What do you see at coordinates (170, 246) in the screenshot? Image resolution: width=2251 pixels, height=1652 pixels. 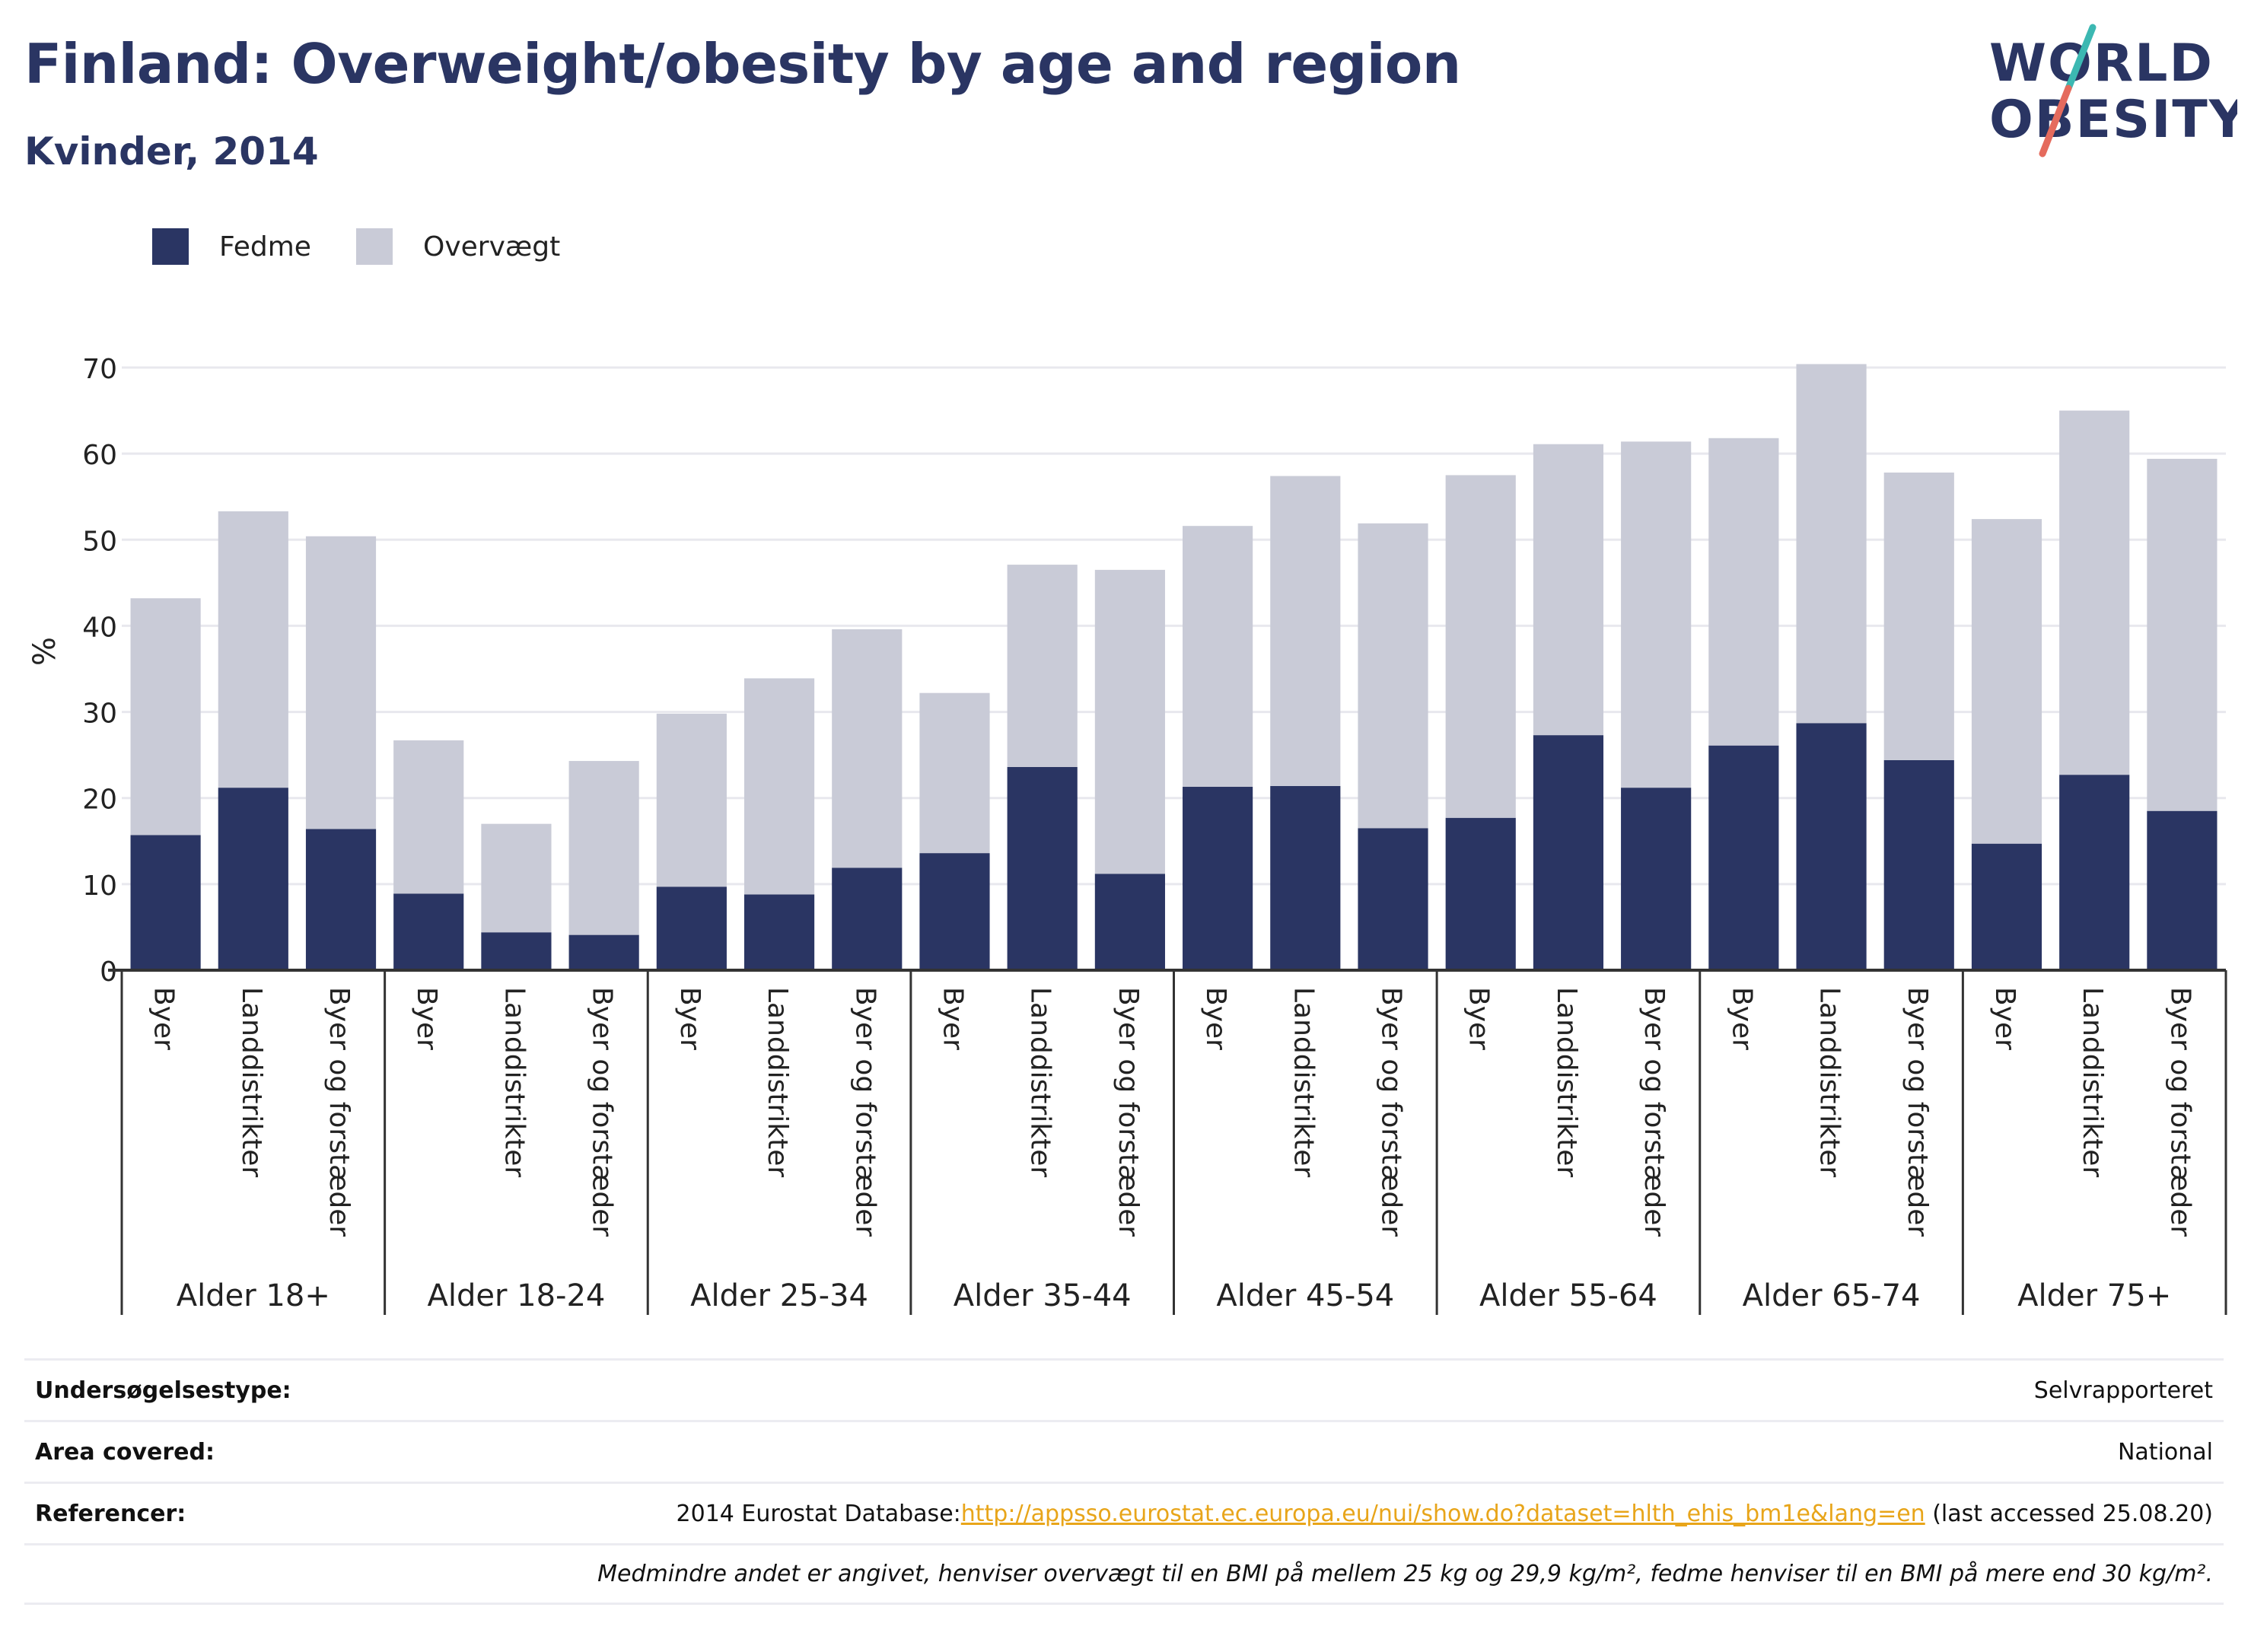 I see `legend-swatch-fedme` at bounding box center [170, 246].